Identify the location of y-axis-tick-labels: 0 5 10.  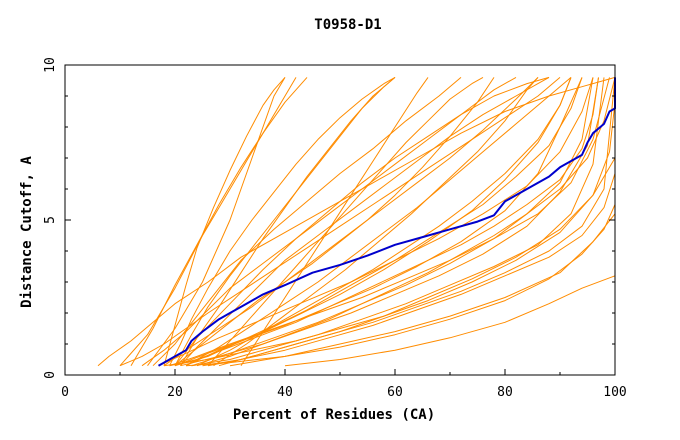
(50, 218).